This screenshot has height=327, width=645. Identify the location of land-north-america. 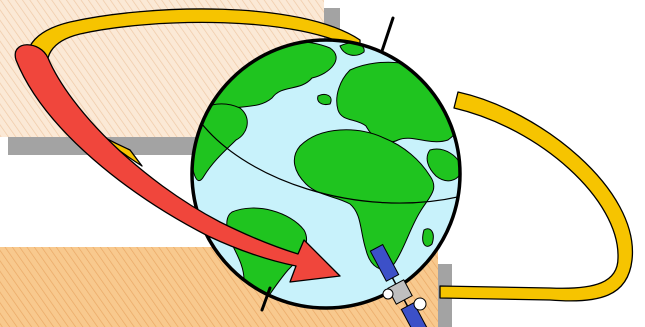
(220, 142).